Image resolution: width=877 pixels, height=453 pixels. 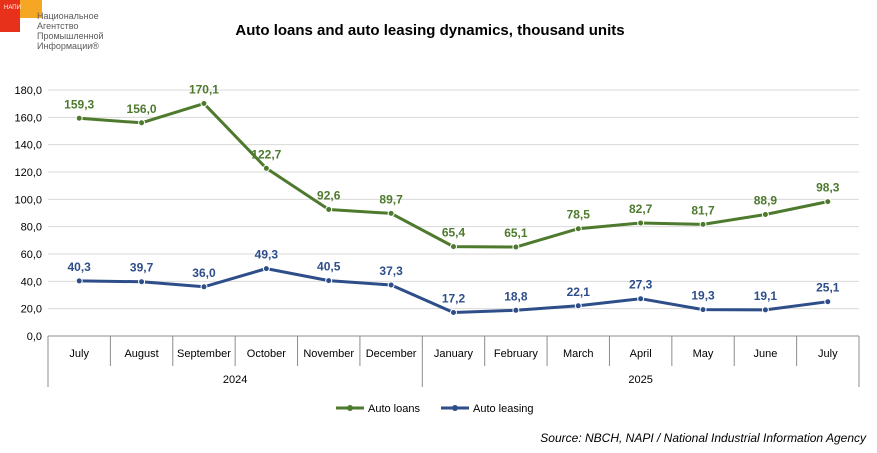 What do you see at coordinates (31, 228) in the screenshot?
I see `y-tick-label: 80,0` at bounding box center [31, 228].